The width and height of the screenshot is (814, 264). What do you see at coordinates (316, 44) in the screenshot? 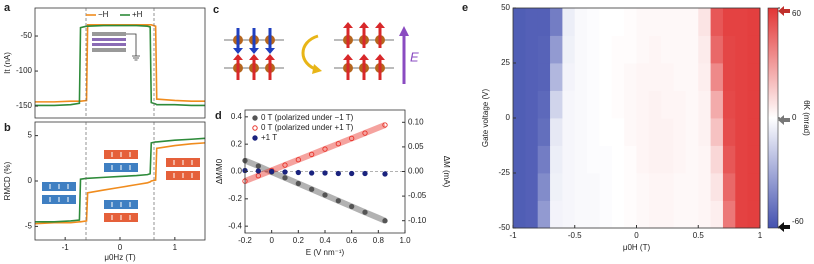
I see `spin-diagram: c E` at bounding box center [316, 44].